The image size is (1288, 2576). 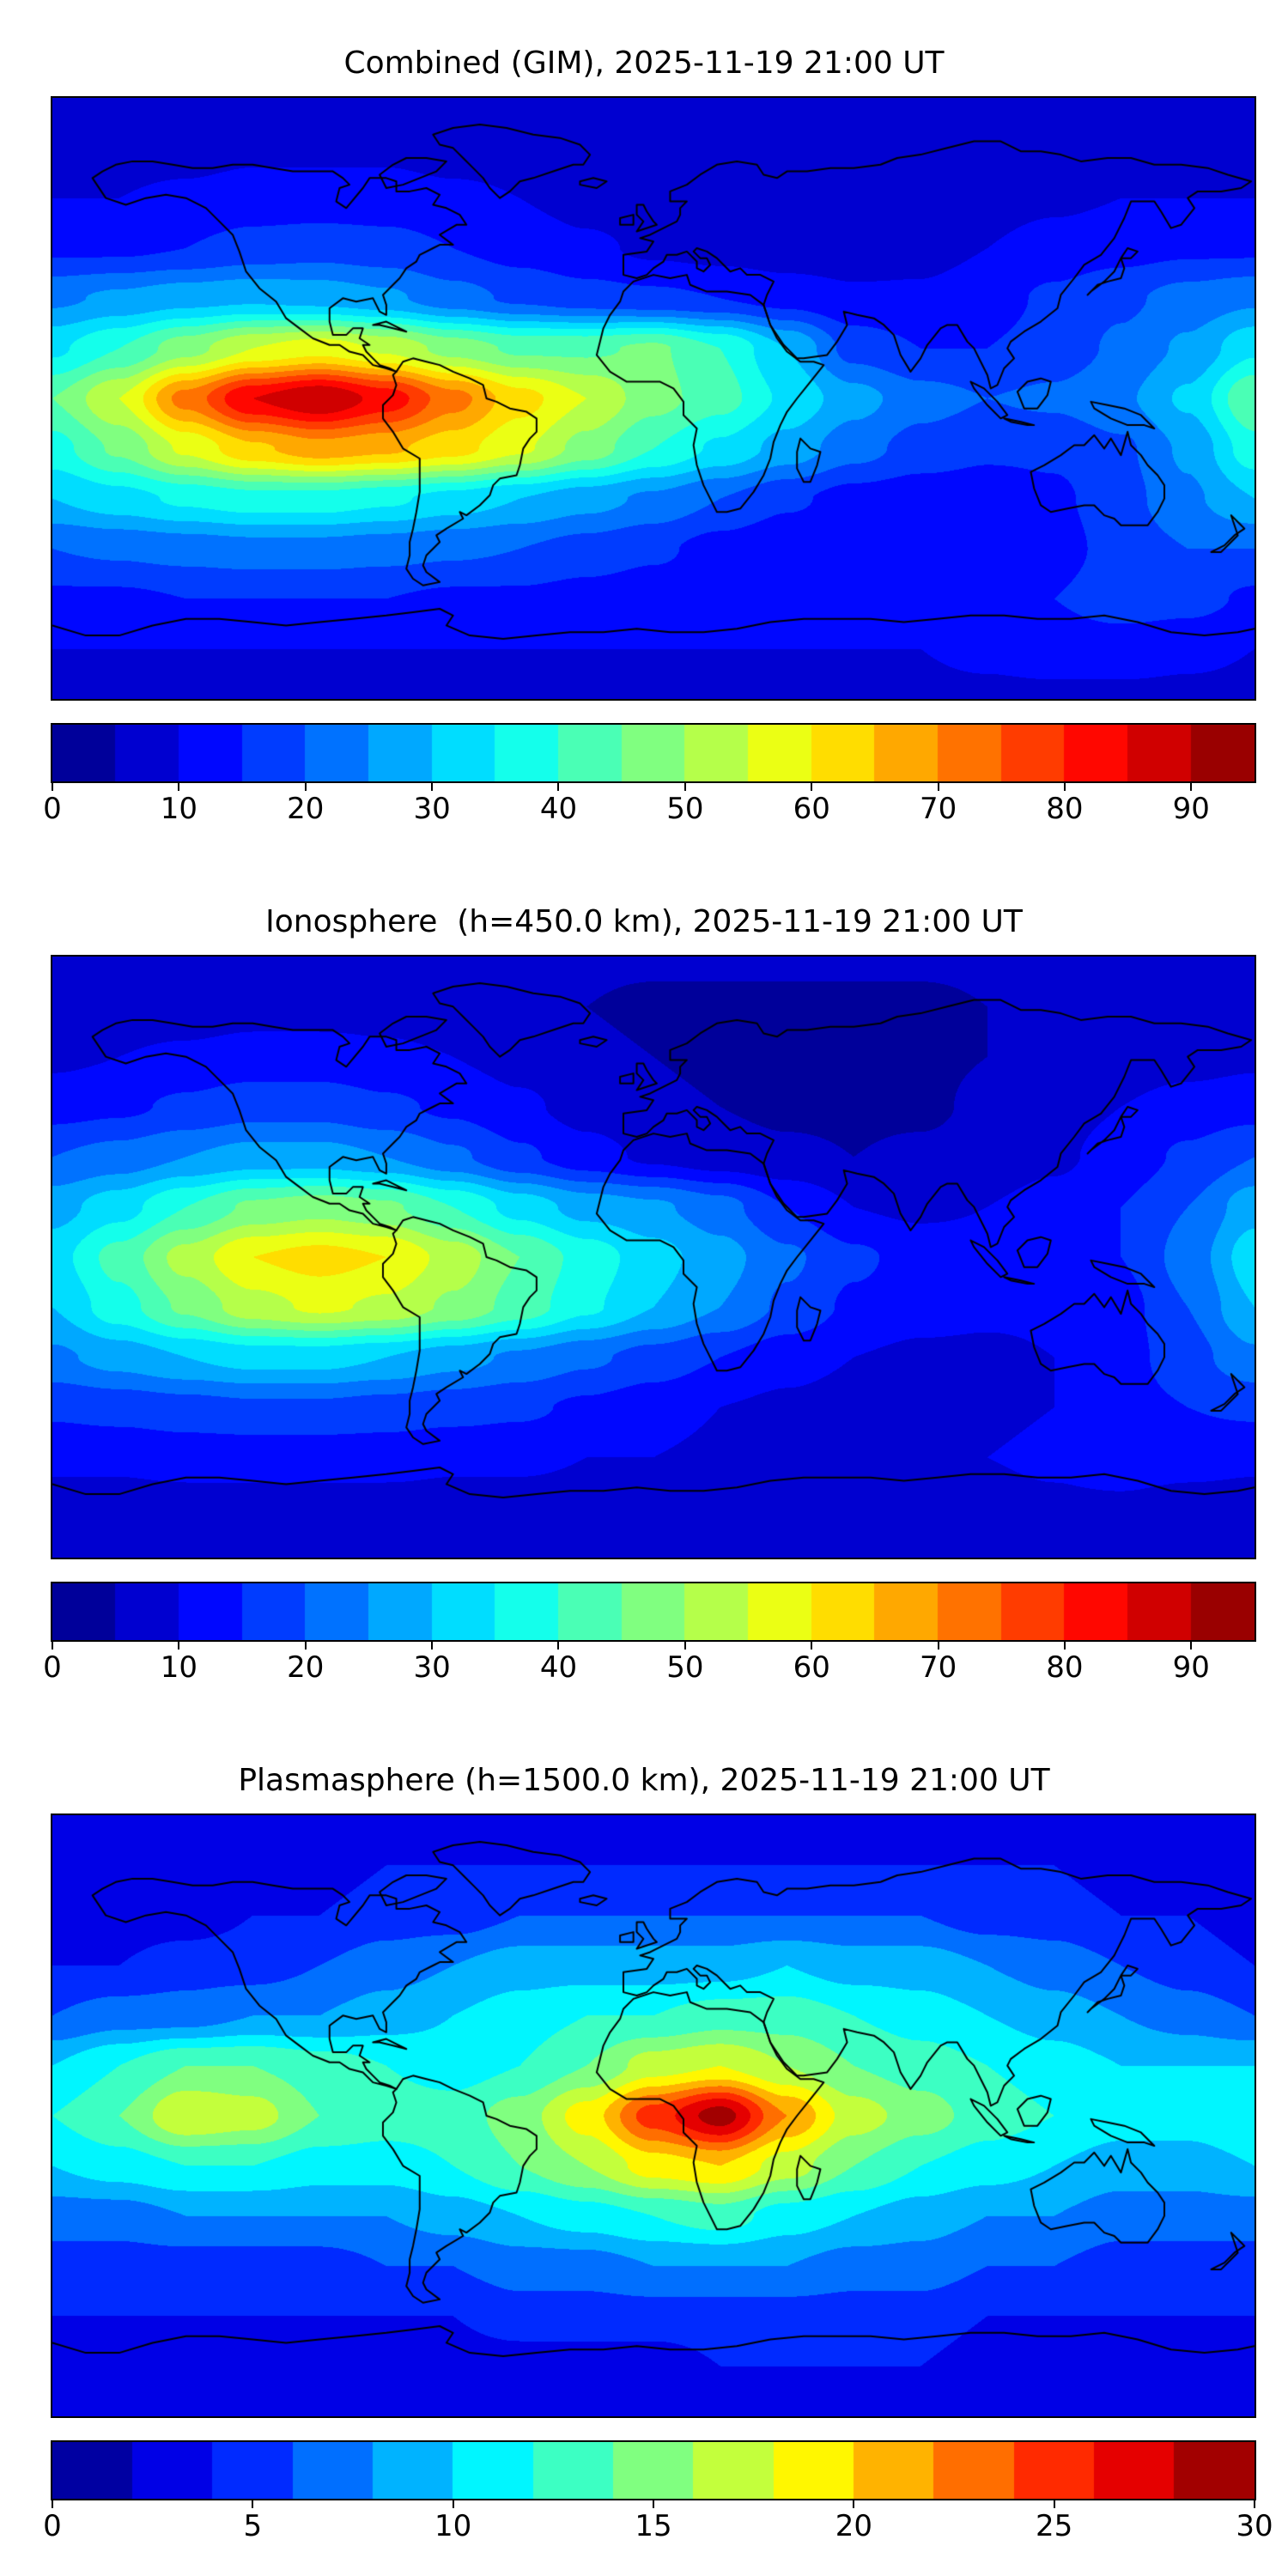 What do you see at coordinates (1054, 2526) in the screenshot?
I see `colorbar-tick-label: 25` at bounding box center [1054, 2526].